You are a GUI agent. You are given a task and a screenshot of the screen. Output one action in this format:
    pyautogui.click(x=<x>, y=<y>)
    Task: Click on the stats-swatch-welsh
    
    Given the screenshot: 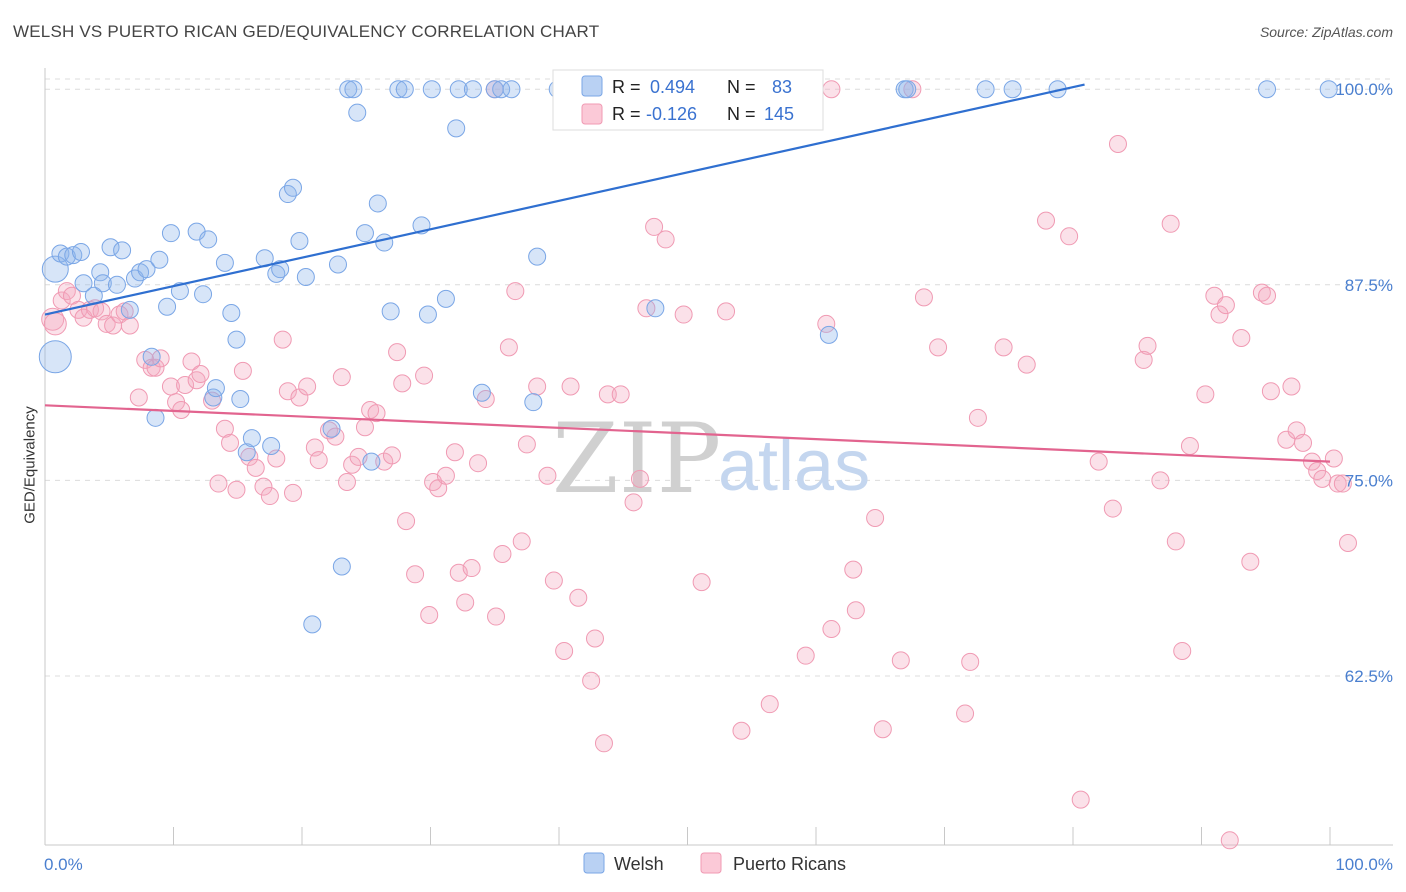 What is the action you would take?
    pyautogui.click(x=592, y=86)
    